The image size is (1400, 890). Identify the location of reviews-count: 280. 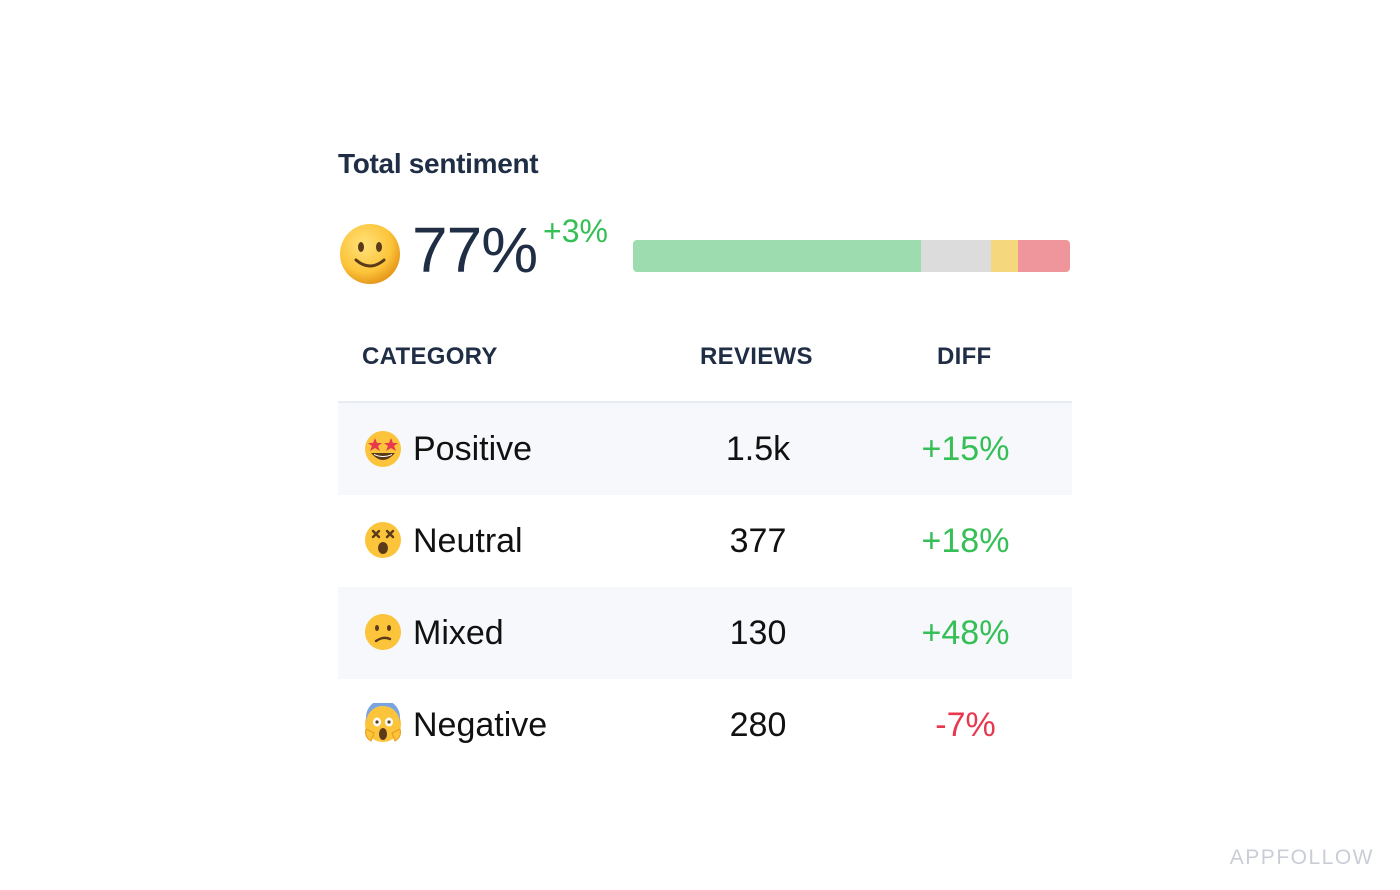
(758, 725).